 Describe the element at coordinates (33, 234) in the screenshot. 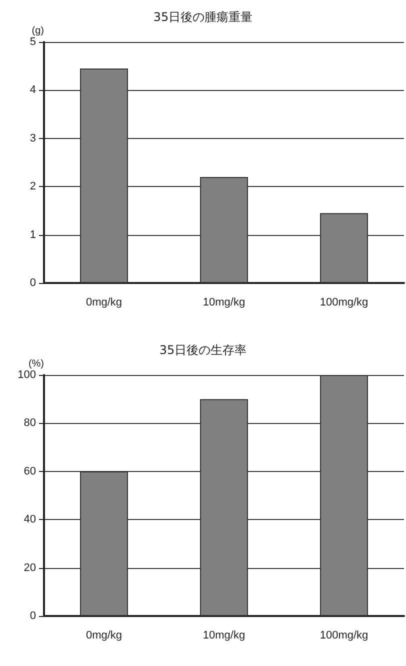

I see `y-tick-label: 1` at that location.